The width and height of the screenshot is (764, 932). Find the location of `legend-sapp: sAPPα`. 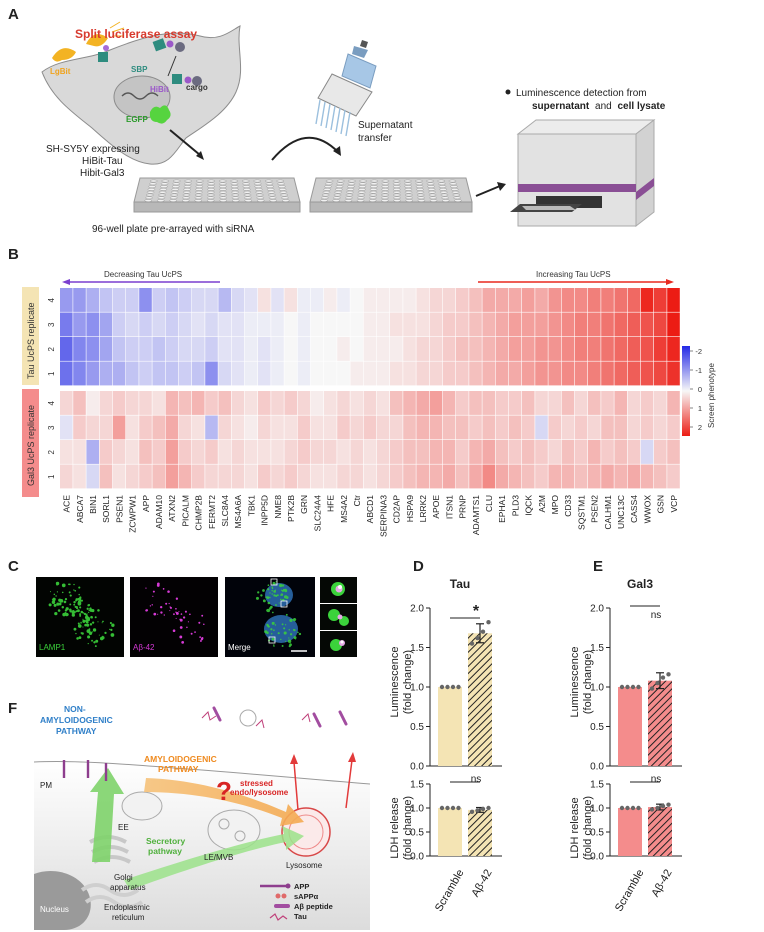

legend-sapp: sAPPα is located at coordinates (306, 896).